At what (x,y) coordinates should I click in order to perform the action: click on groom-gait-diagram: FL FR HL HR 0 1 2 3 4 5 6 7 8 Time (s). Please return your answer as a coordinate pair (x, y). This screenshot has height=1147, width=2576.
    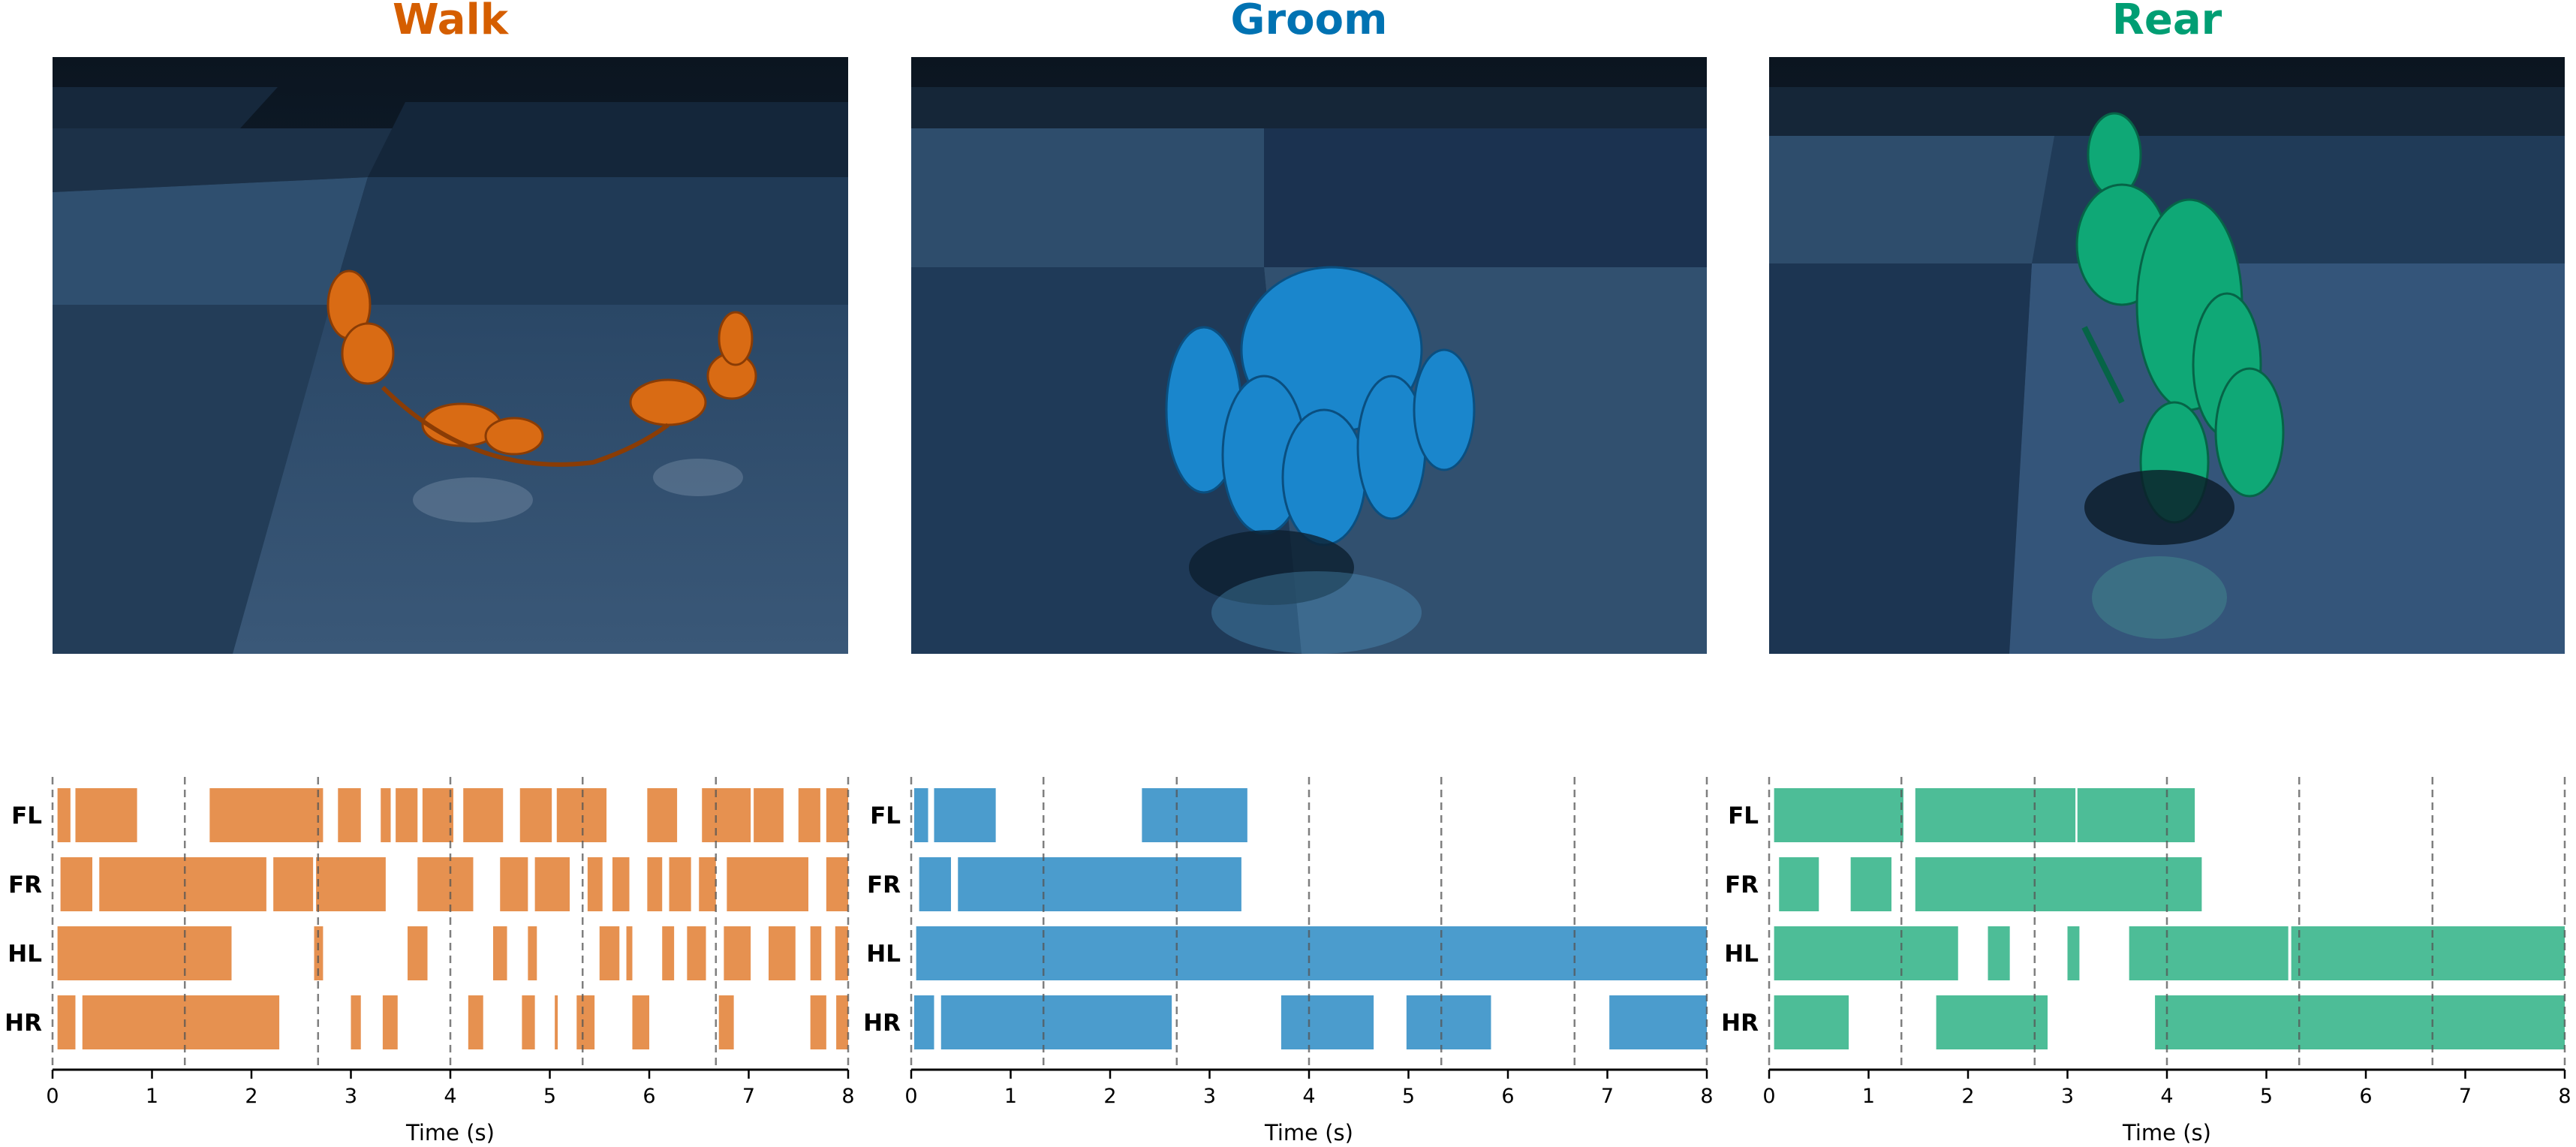
    Looking at the image, I should click on (1288, 961).